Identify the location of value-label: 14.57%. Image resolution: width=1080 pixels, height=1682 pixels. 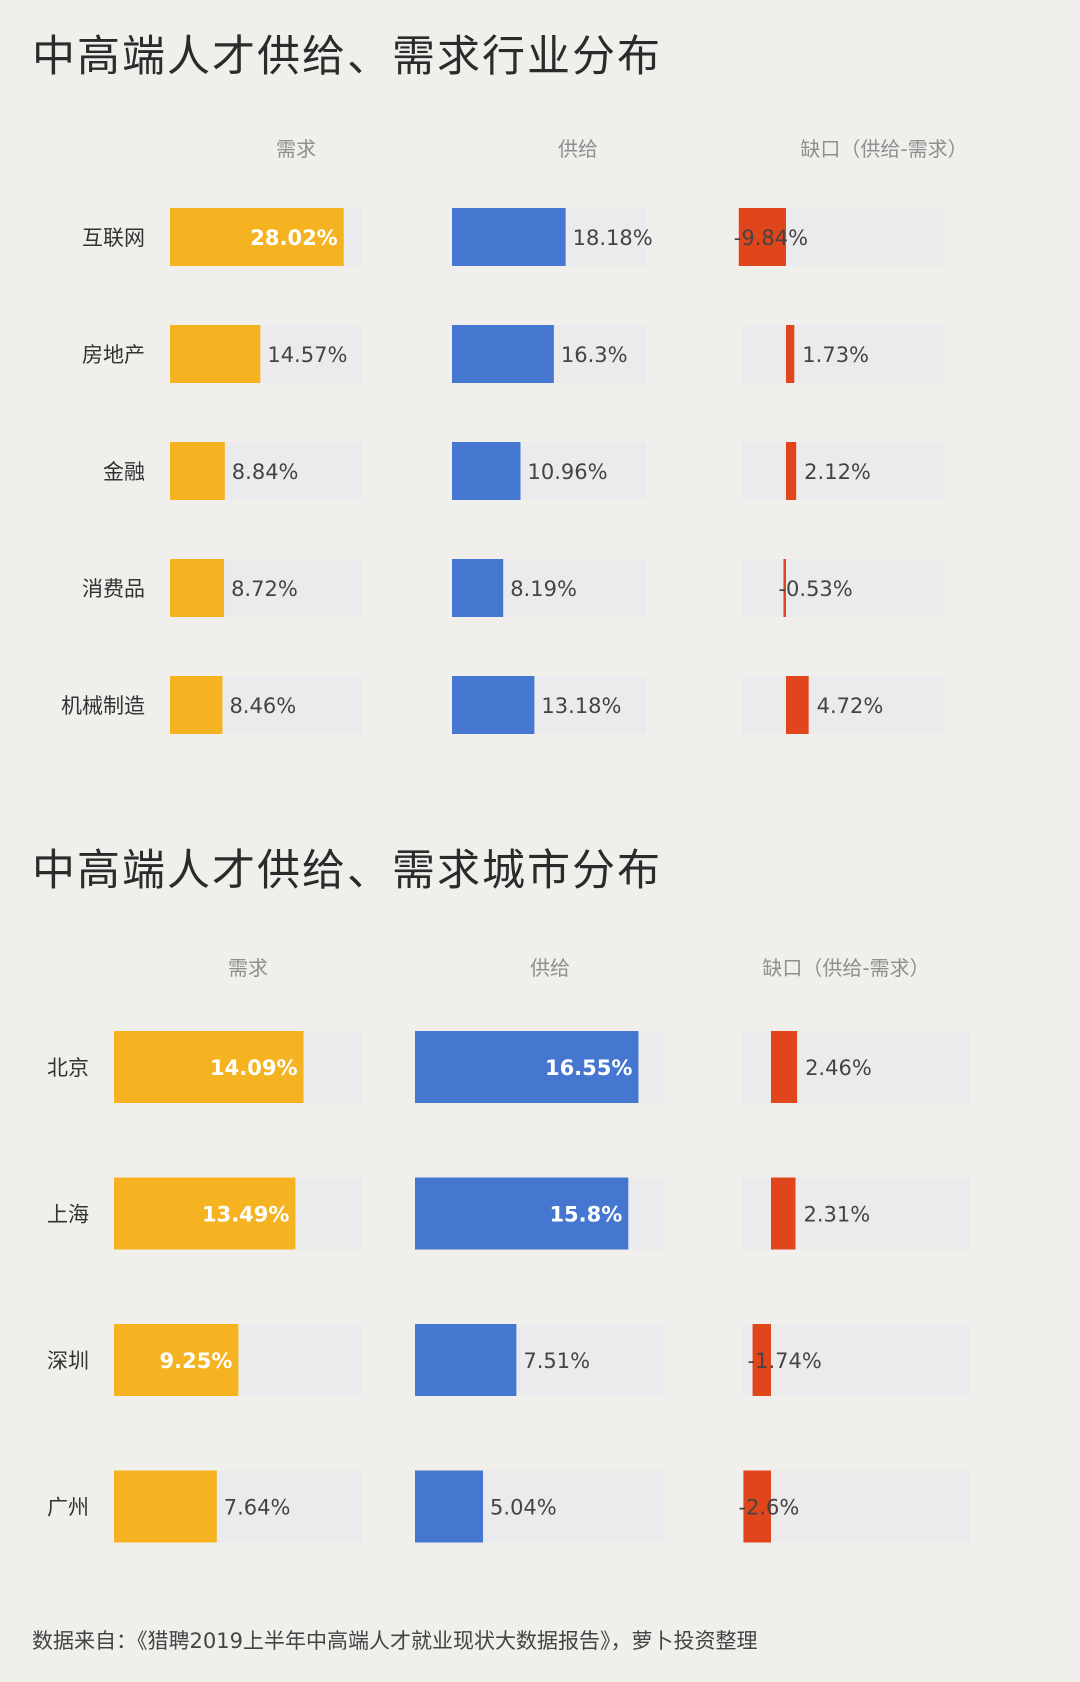
(307, 355).